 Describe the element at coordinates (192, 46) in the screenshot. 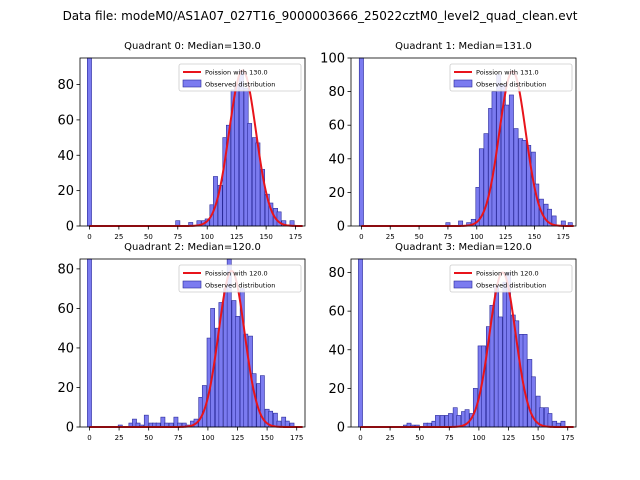

I see `quadrant-0-title: Quadrant 0: Median=130.0` at that location.